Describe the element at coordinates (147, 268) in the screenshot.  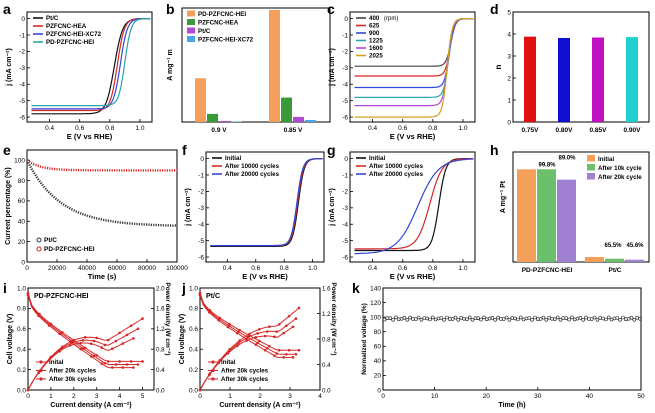
I see `e-xtick-label: 80000` at that location.